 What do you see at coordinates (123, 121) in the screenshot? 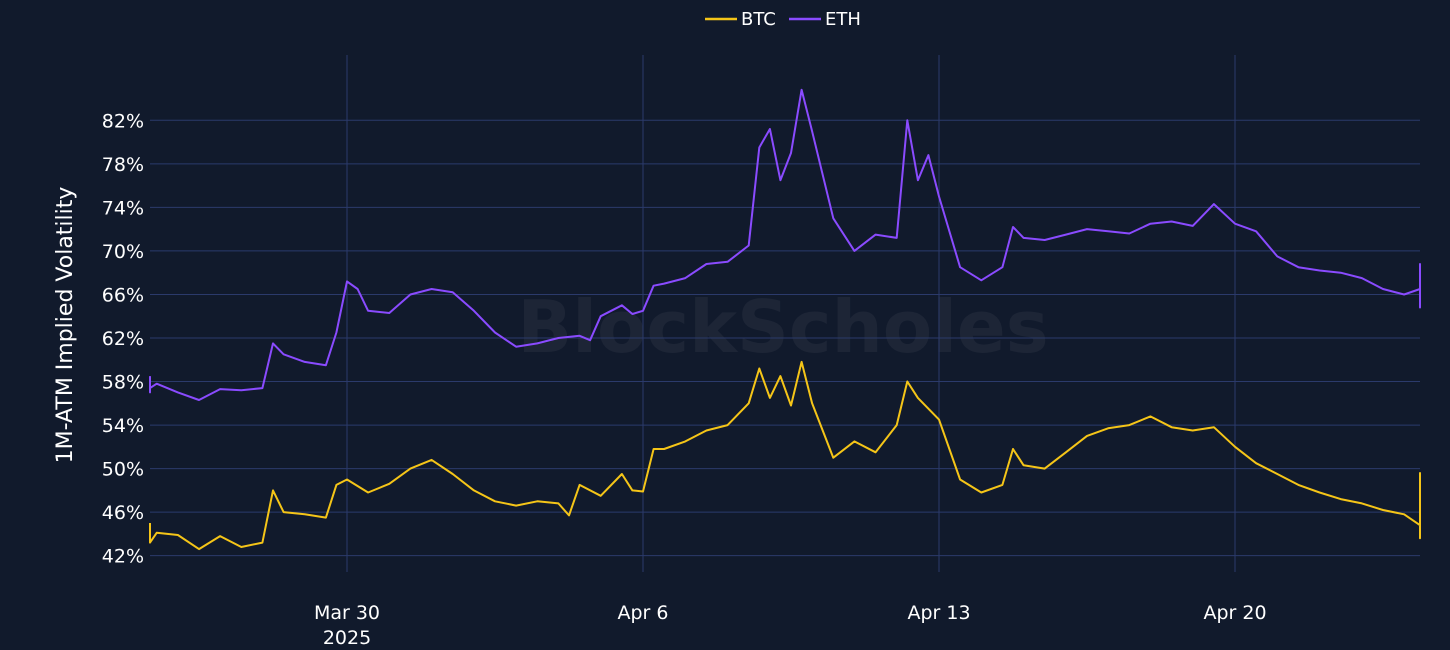
I see `y-tick-label: 82%` at bounding box center [123, 121].